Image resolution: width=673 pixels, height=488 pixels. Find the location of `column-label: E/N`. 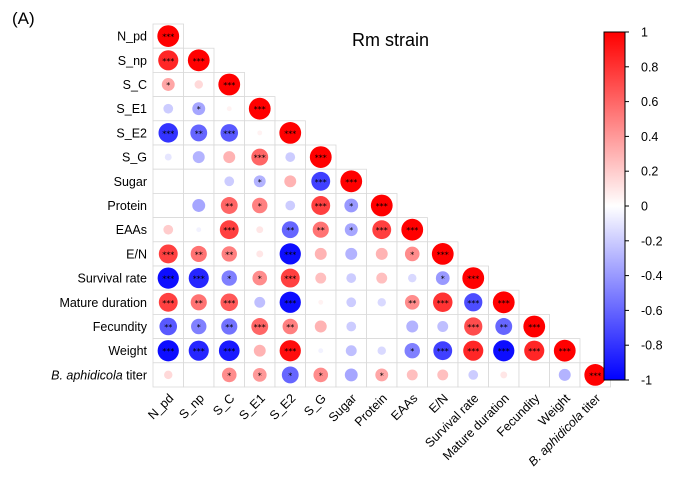

column-label: E/N is located at coordinates (438, 403).